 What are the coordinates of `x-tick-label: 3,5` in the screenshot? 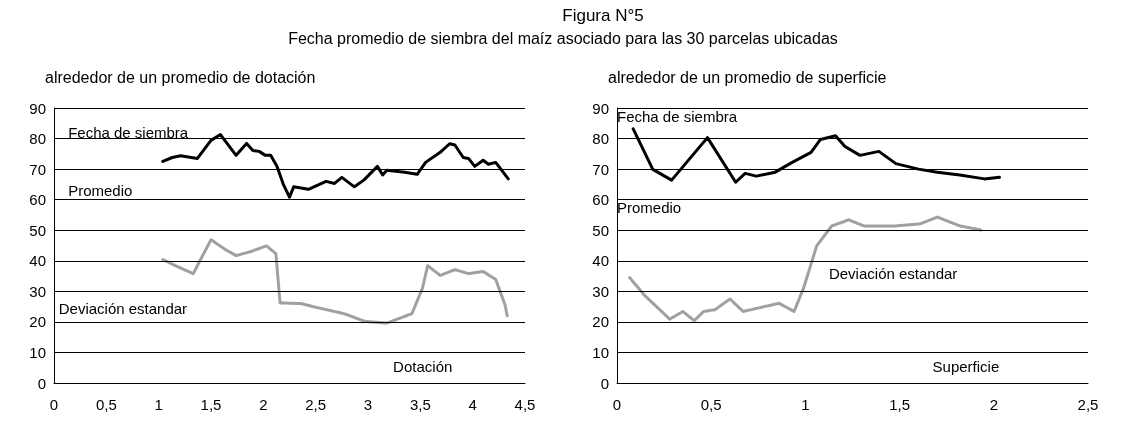 It's located at (420, 404).